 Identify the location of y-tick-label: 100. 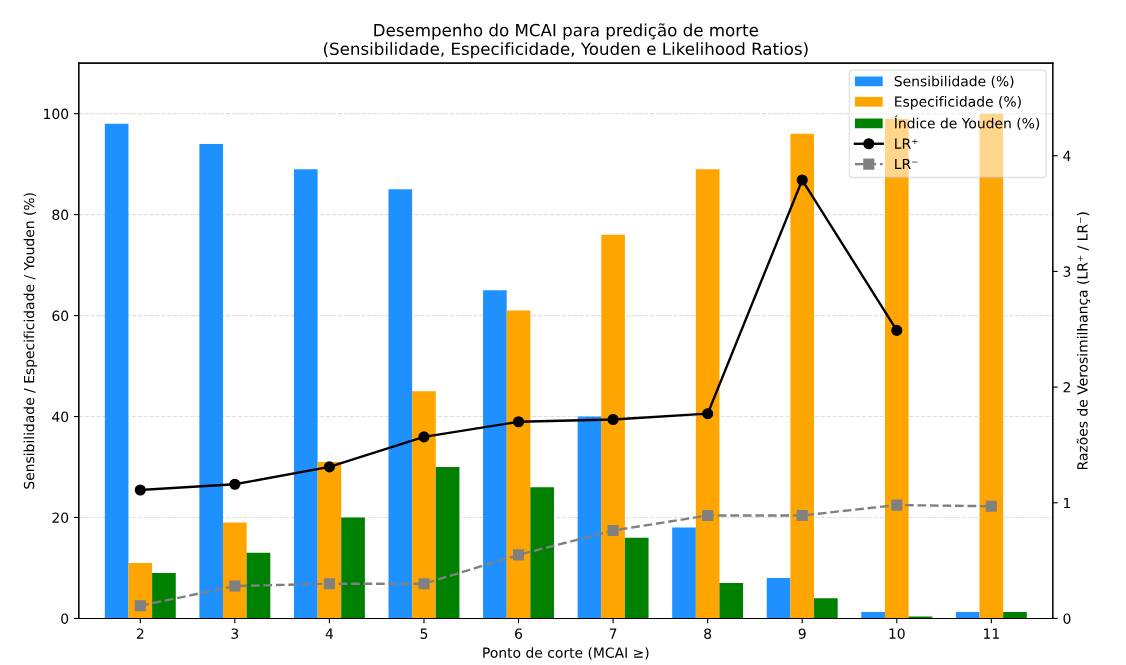
(56, 114).